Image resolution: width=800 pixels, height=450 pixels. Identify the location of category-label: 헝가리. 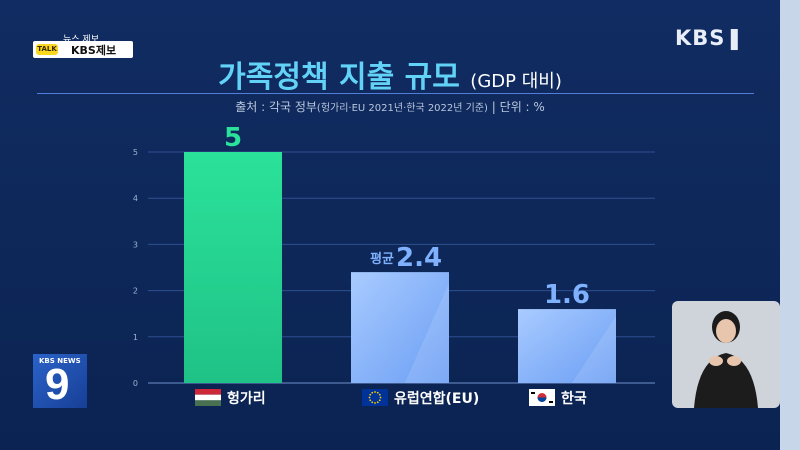
(246, 398).